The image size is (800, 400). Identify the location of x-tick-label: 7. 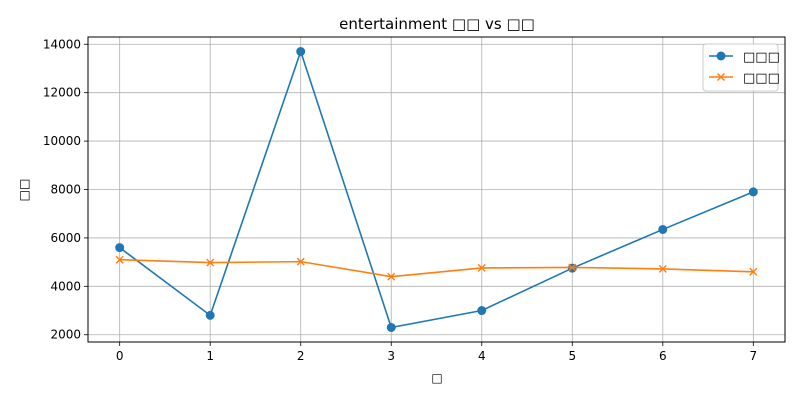
(753, 356).